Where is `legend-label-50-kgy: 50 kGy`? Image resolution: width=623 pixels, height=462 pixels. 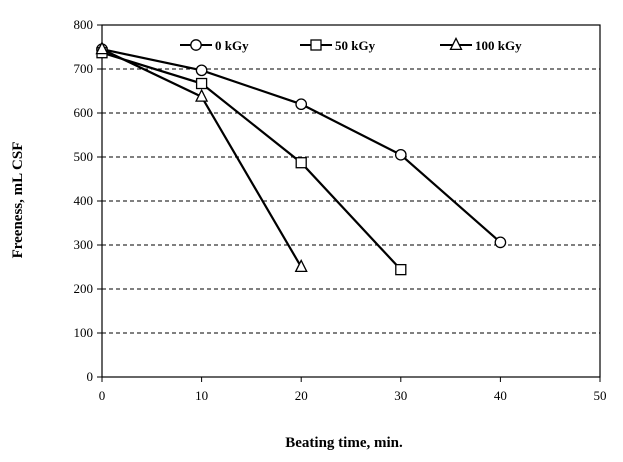
legend-label-50-kgy: 50 kGy is located at coordinates (355, 45).